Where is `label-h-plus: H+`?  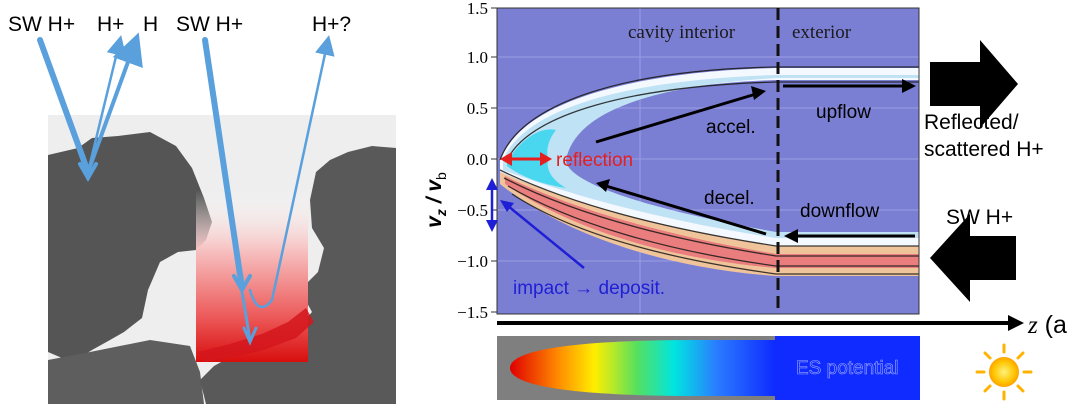
label-h-plus: H+ is located at coordinates (110, 24).